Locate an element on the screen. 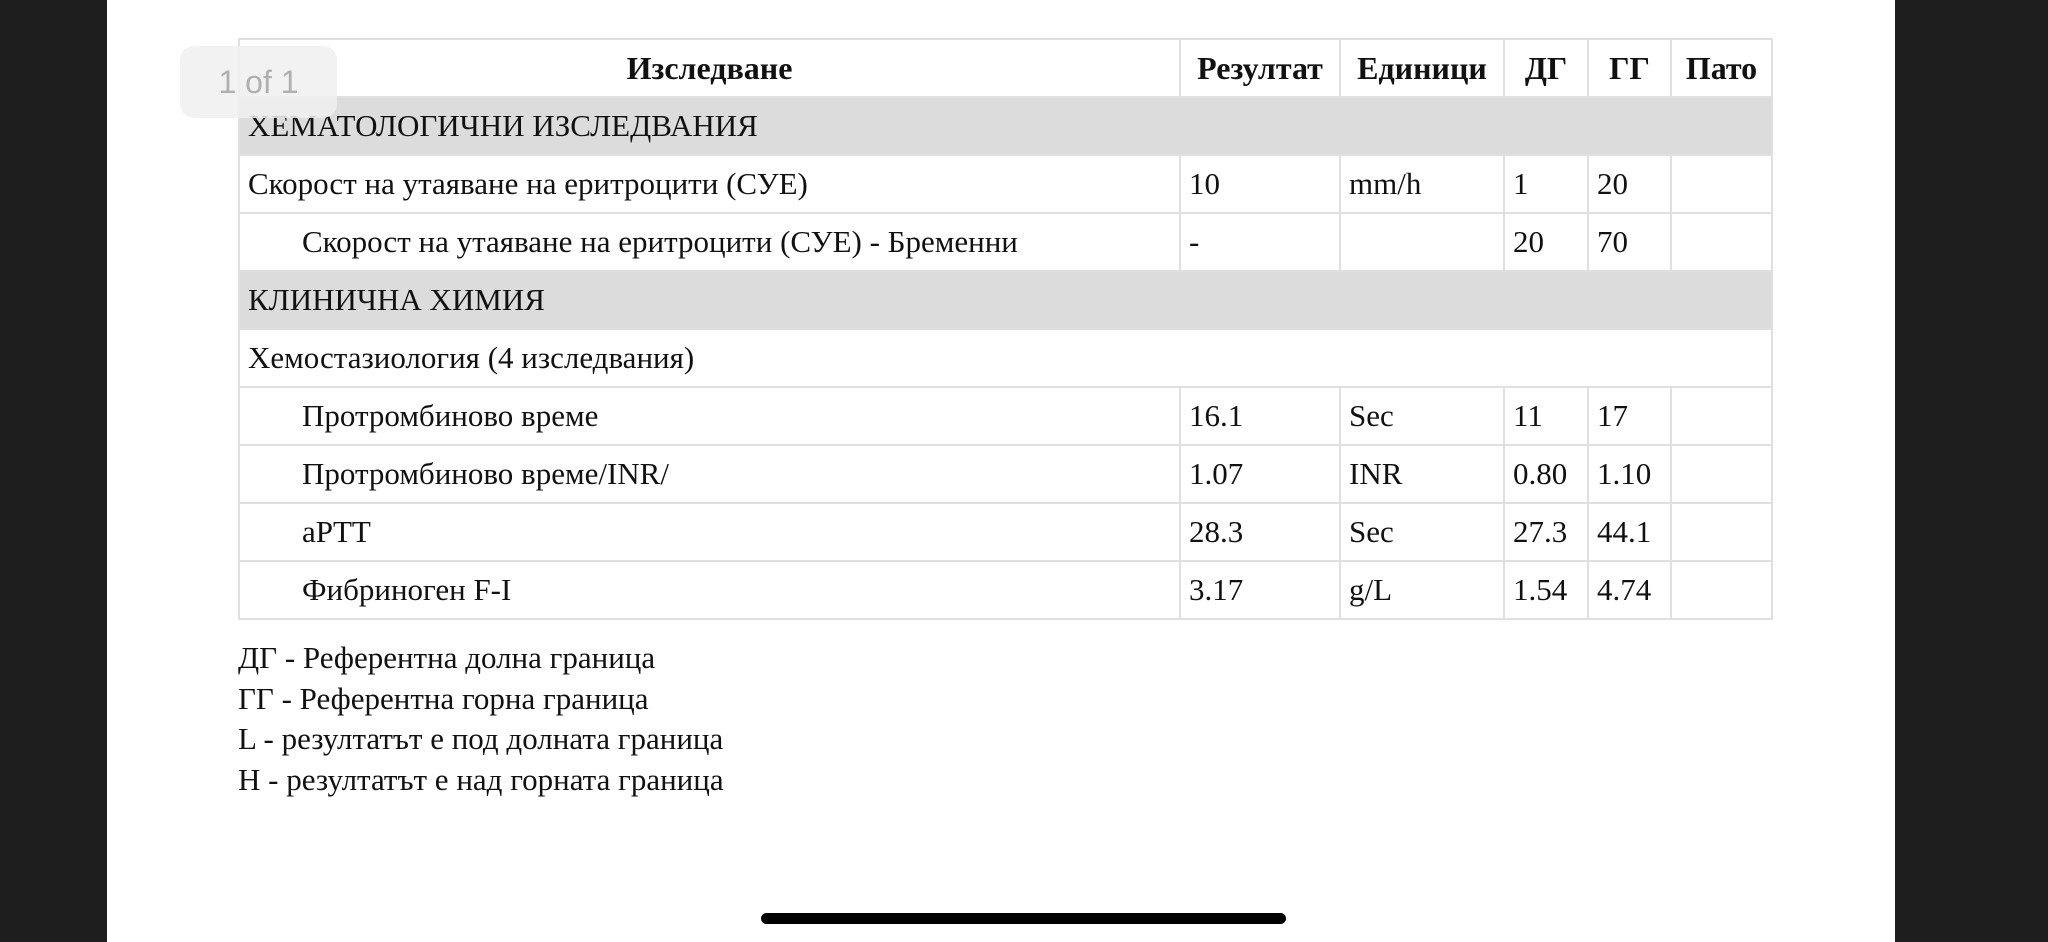 The width and height of the screenshot is (2048, 942). section-row: ХЕМАТОЛОГИЧНИ ИЗСЛЕДВАНИЯ is located at coordinates (1005, 126).